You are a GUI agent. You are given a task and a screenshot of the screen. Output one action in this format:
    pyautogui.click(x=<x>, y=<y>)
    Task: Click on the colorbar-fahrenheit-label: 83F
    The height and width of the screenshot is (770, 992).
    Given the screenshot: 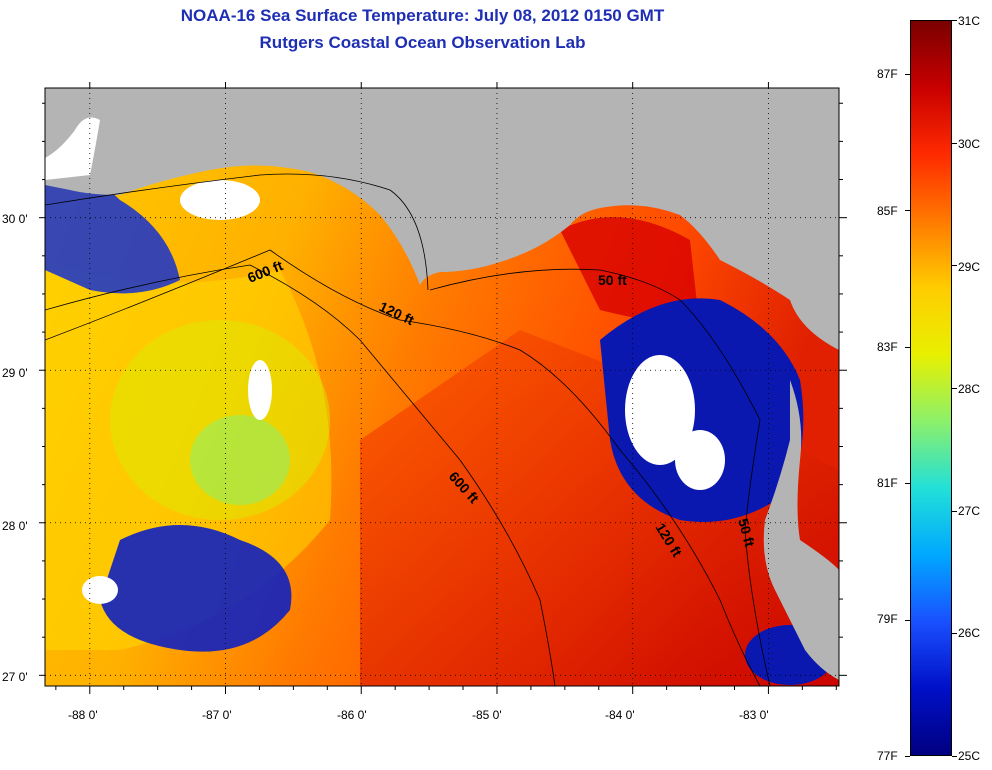 What is the action you would take?
    pyautogui.click(x=887, y=347)
    